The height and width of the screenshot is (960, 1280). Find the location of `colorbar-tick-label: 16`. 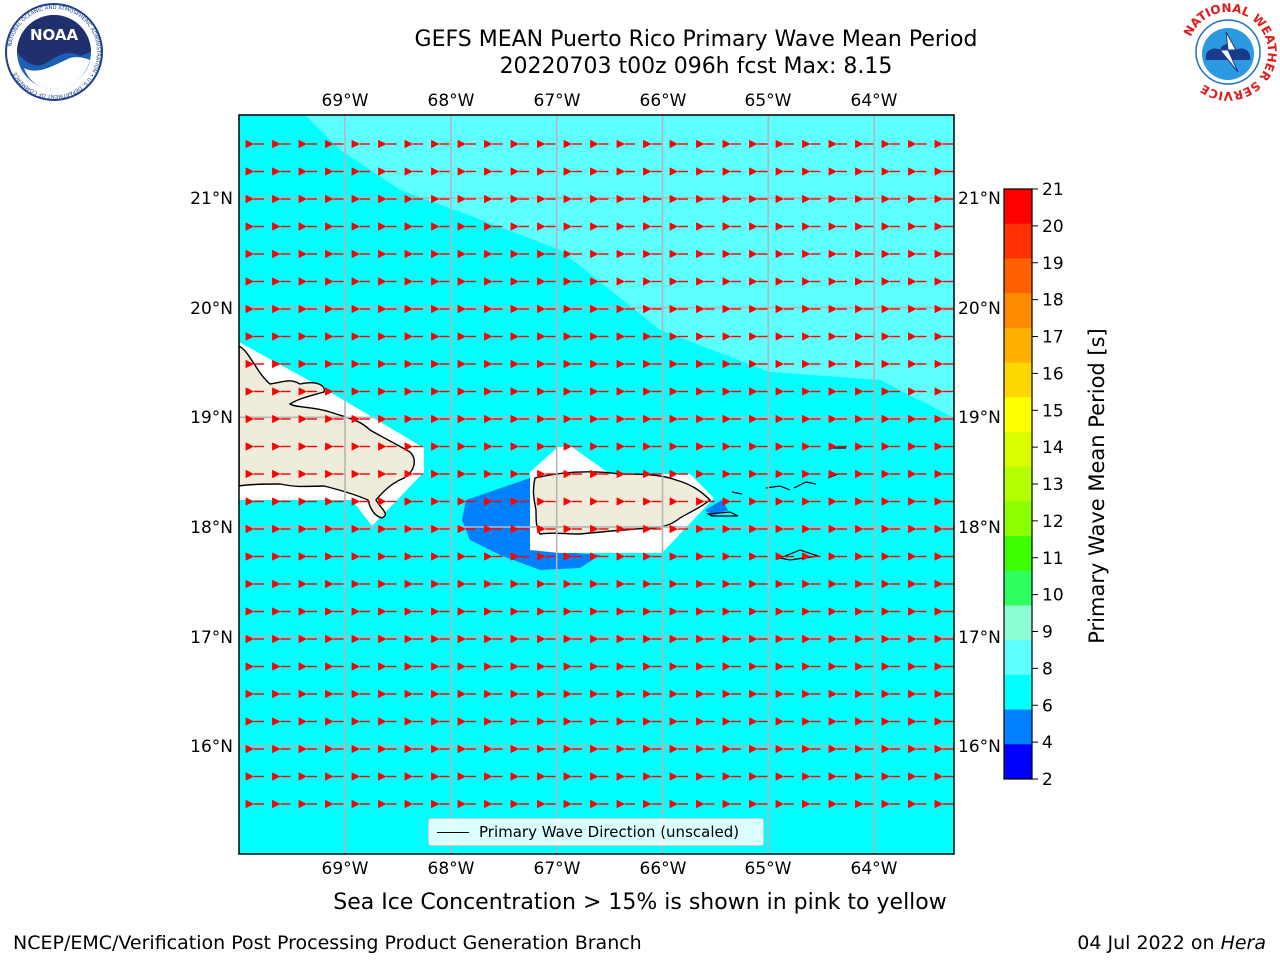

colorbar-tick-label: 16 is located at coordinates (1053, 374).